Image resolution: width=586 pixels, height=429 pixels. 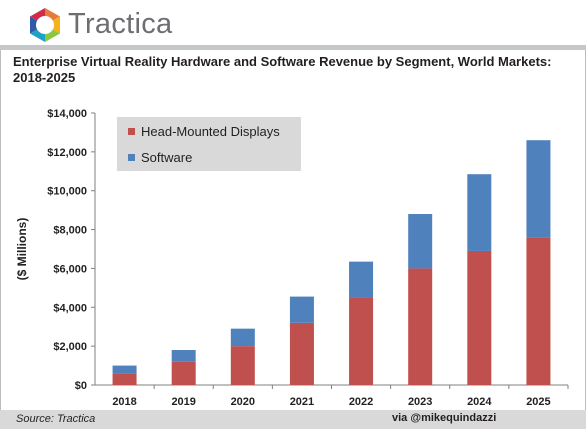 What do you see at coordinates (70, 308) in the screenshot?
I see `y-tick-label: $4,000` at bounding box center [70, 308].